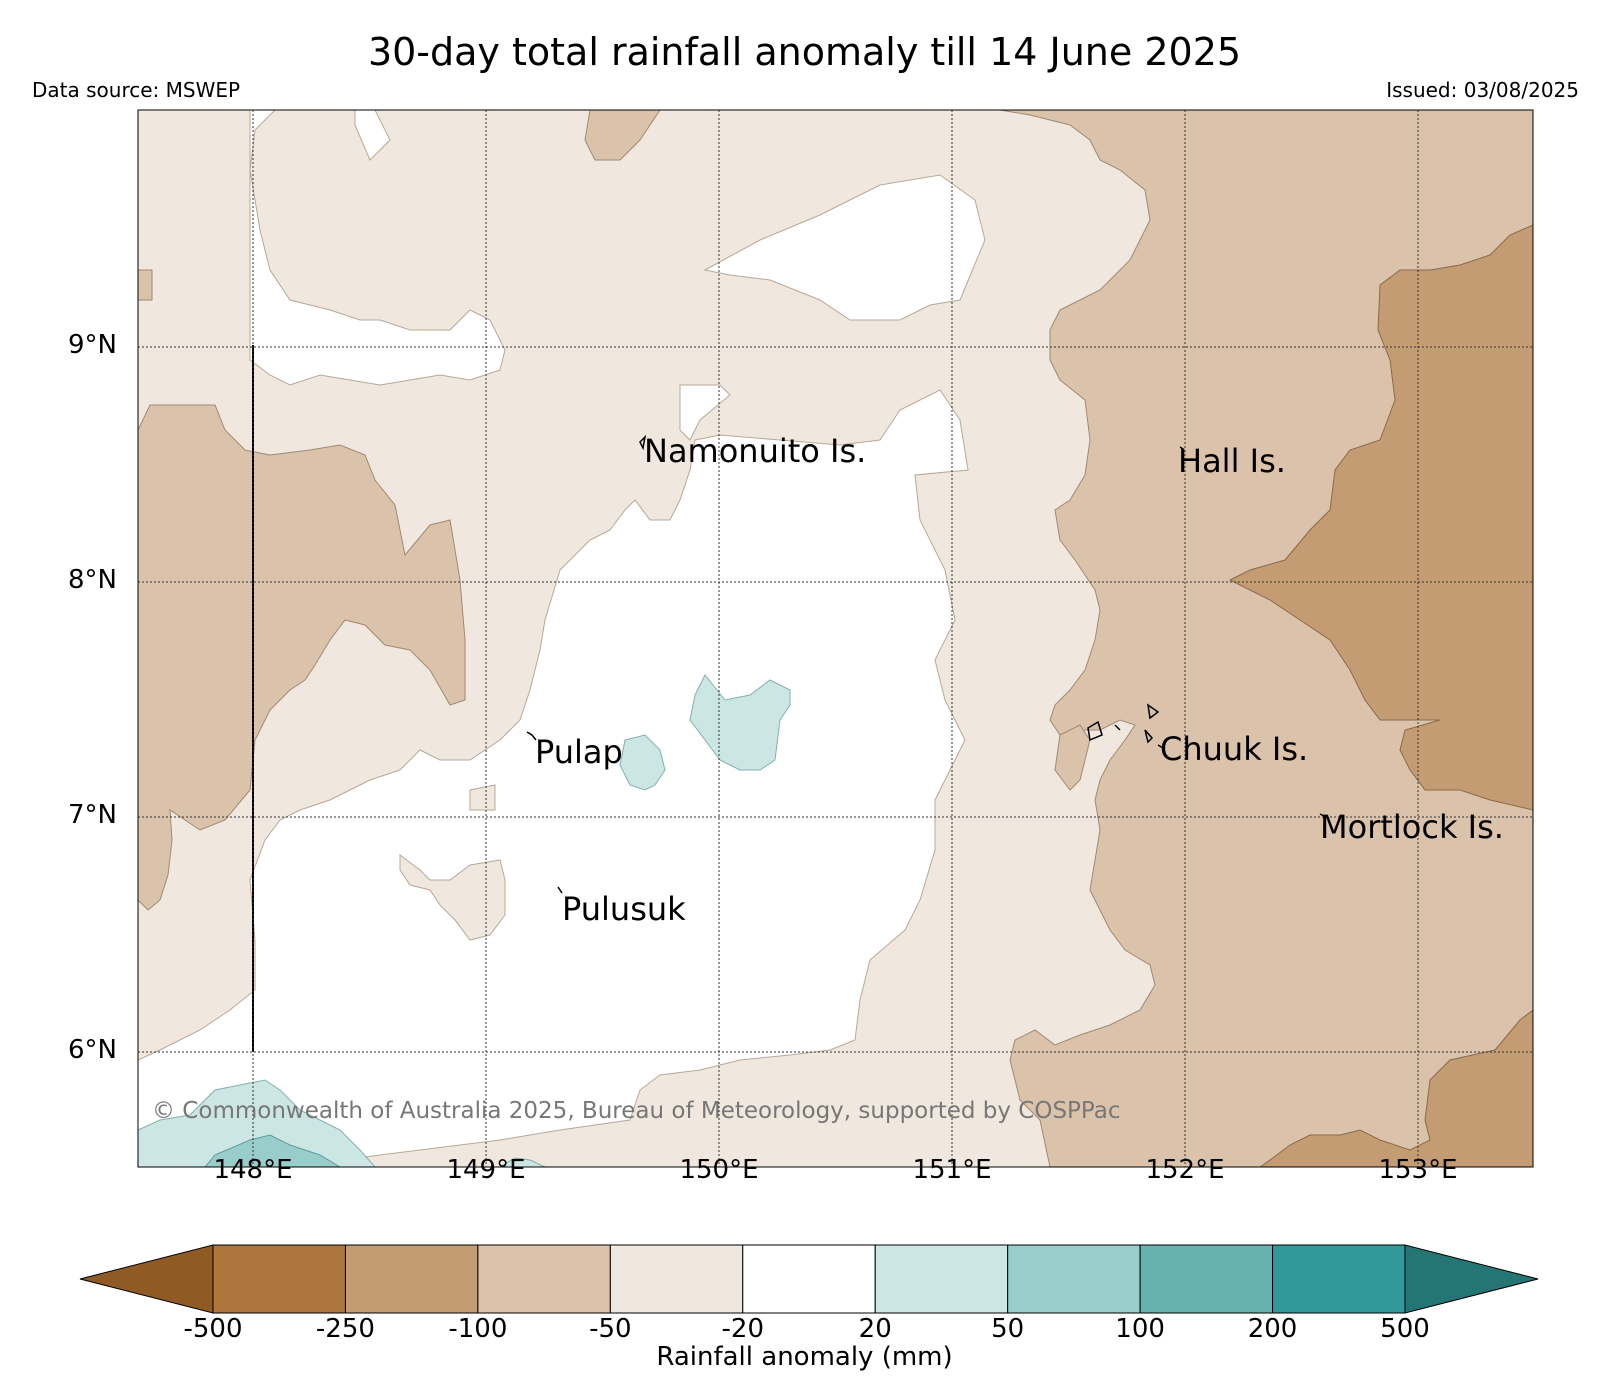 The image size is (1609, 1380). Describe the element at coordinates (1482, 90) in the screenshot. I see `issued-date: Issued: 03/08/2025` at that location.